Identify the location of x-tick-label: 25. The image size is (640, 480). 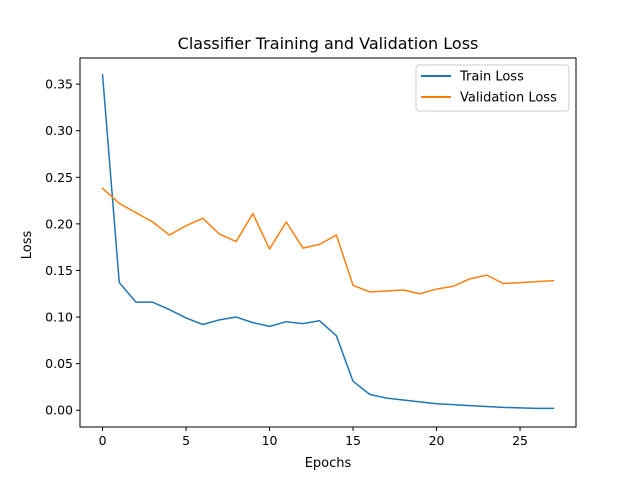
(520, 440).